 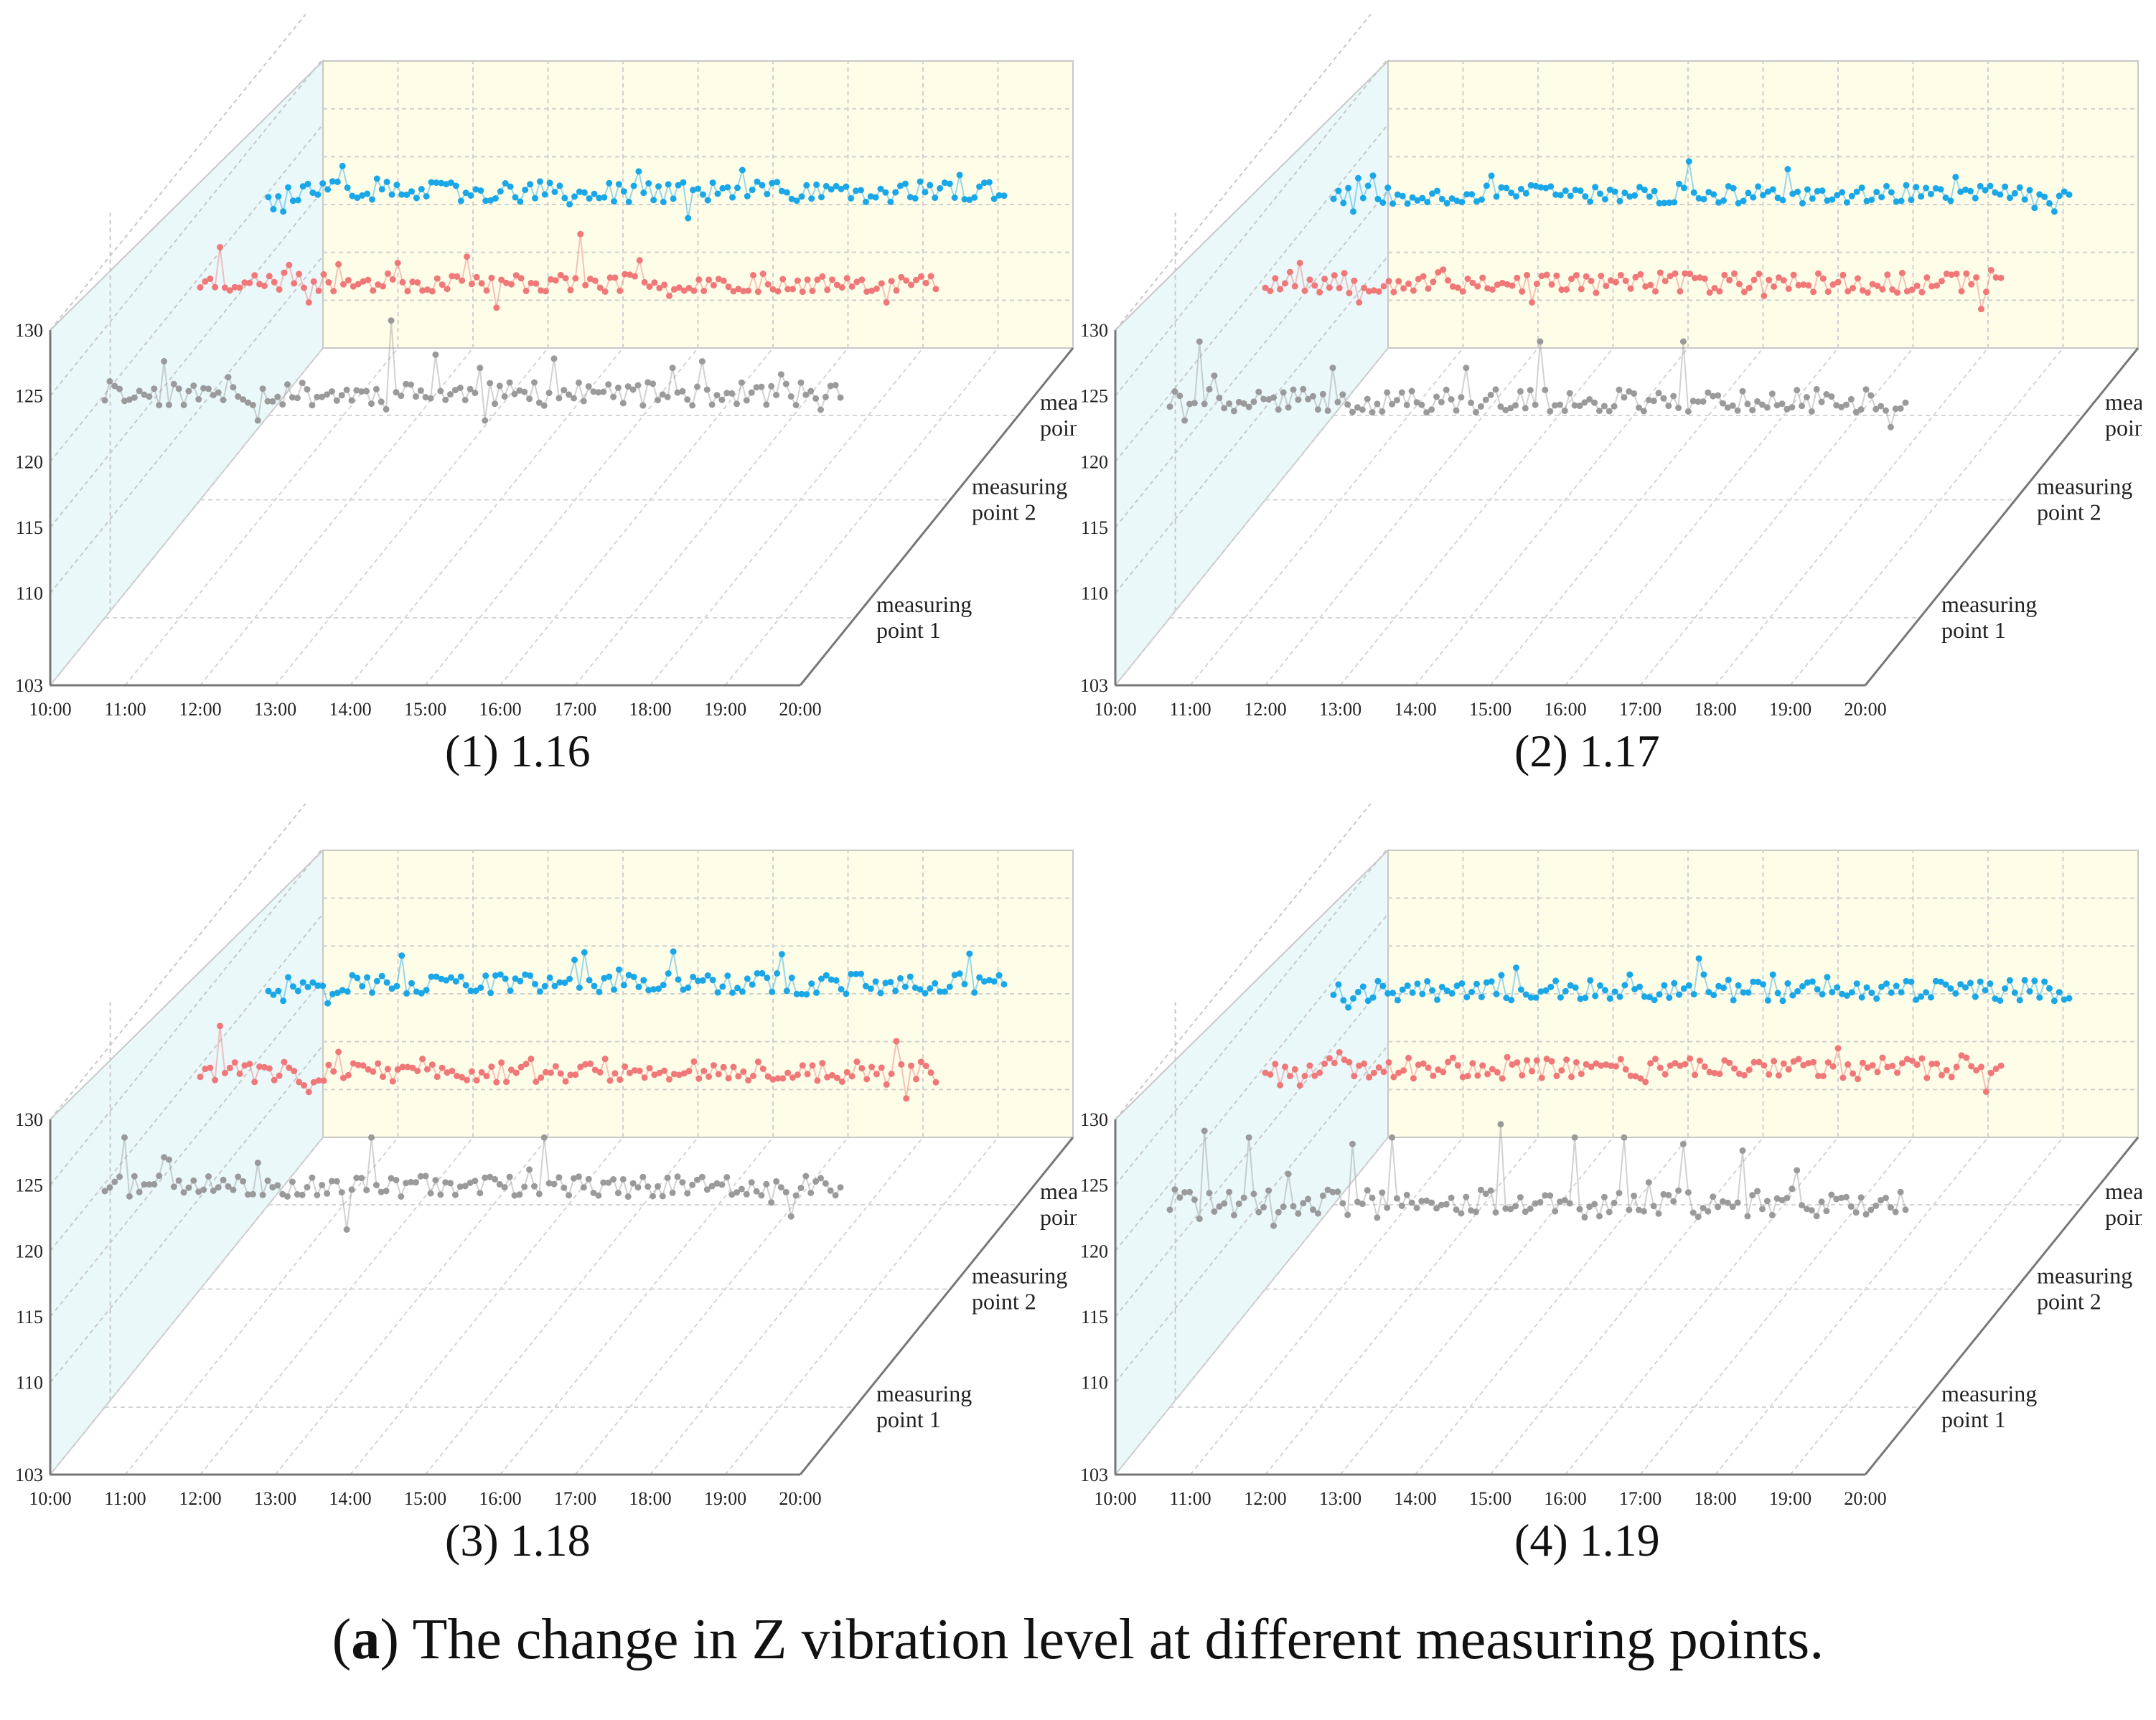 I want to click on x-tick-label: 13:00, so click(x=275, y=709).